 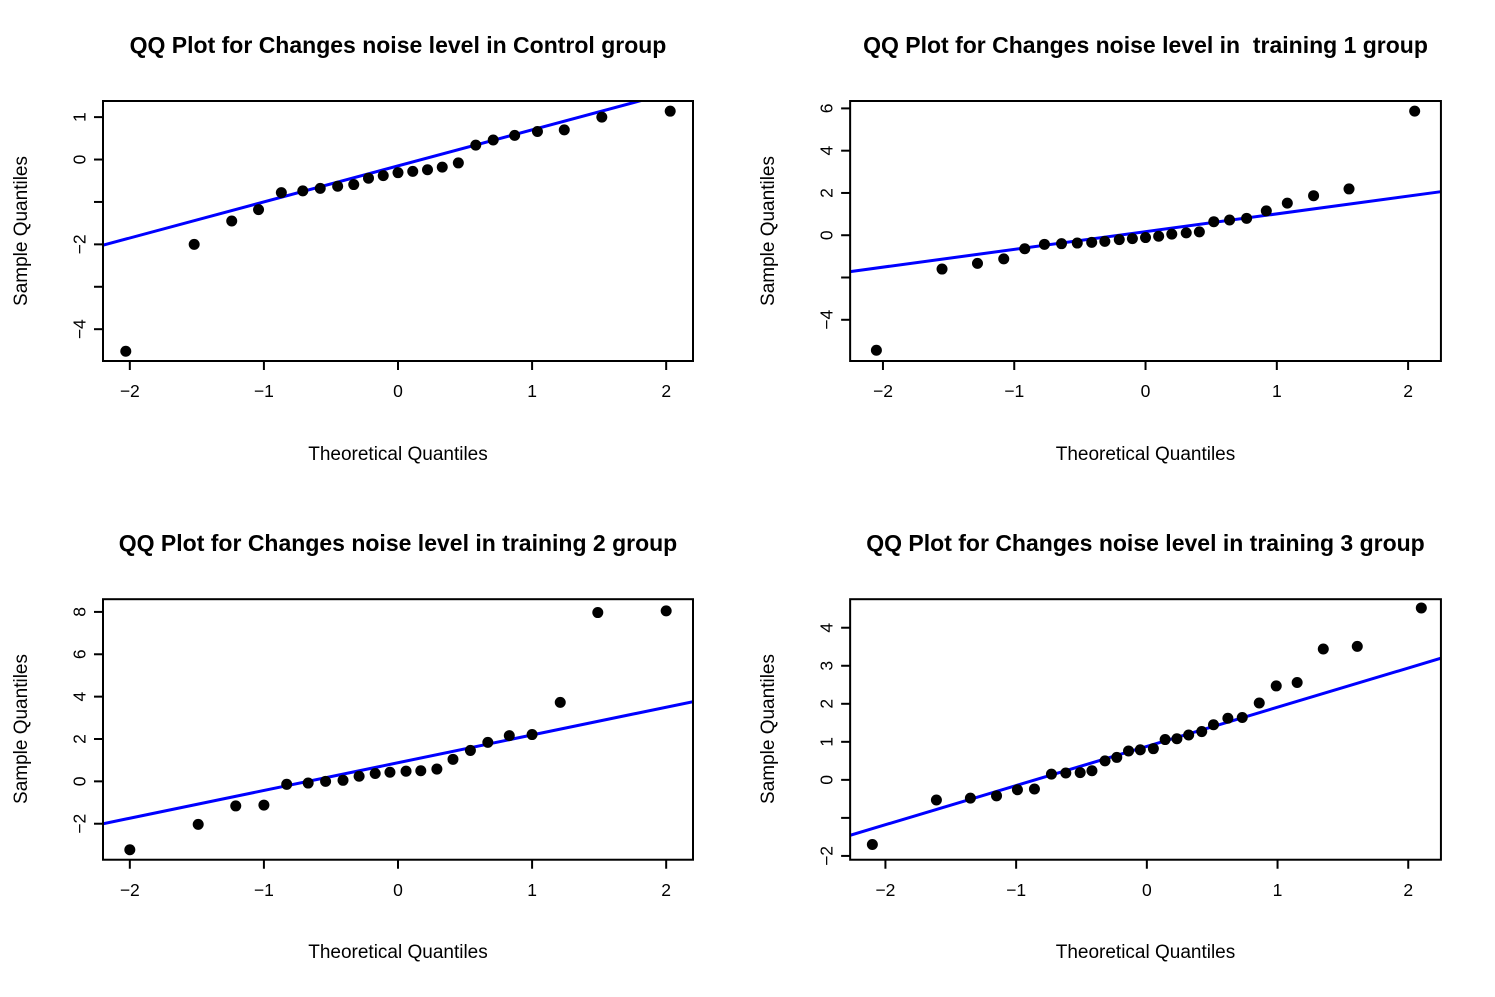 What do you see at coordinates (1408, 391) in the screenshot?
I see `x-tick-label: 2` at bounding box center [1408, 391].